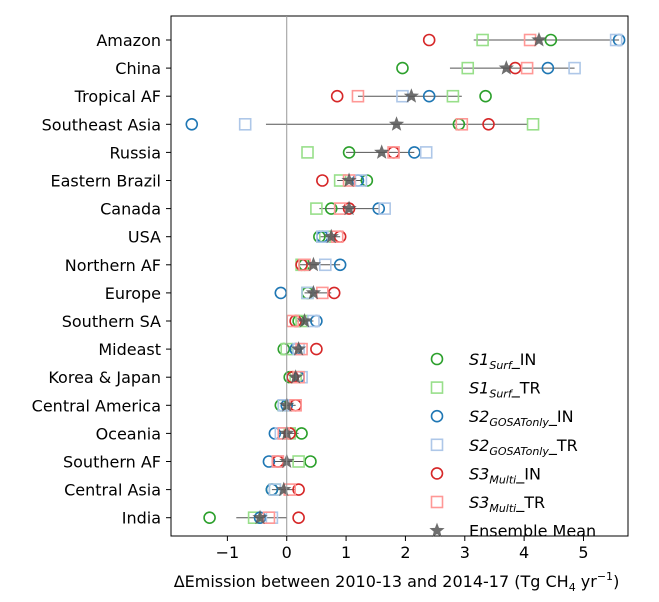 This screenshot has height=602, width=659. I want to click on legend-marker-s2_in, so click(437, 416).